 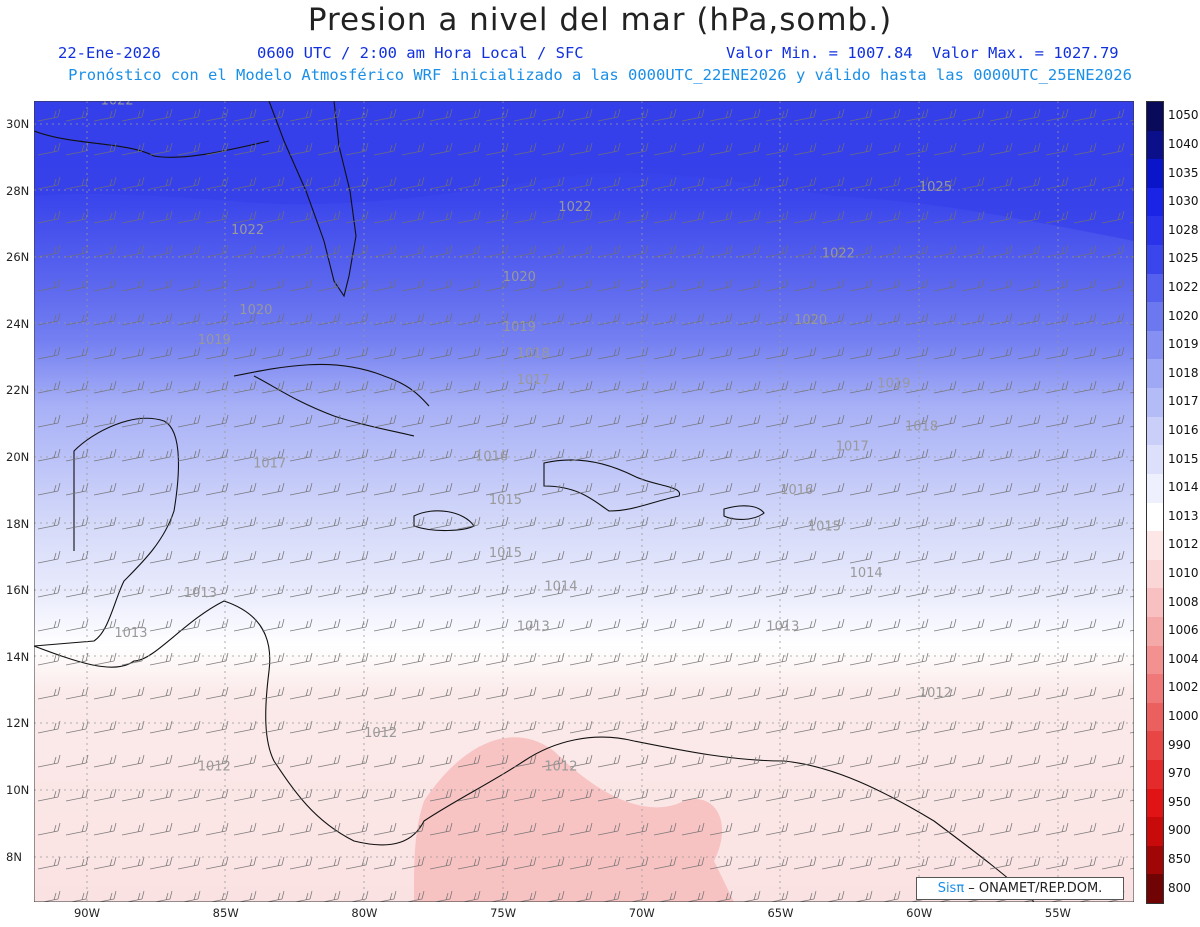 What do you see at coordinates (1057, 913) in the screenshot?
I see `longitude-label: 55W` at bounding box center [1057, 913].